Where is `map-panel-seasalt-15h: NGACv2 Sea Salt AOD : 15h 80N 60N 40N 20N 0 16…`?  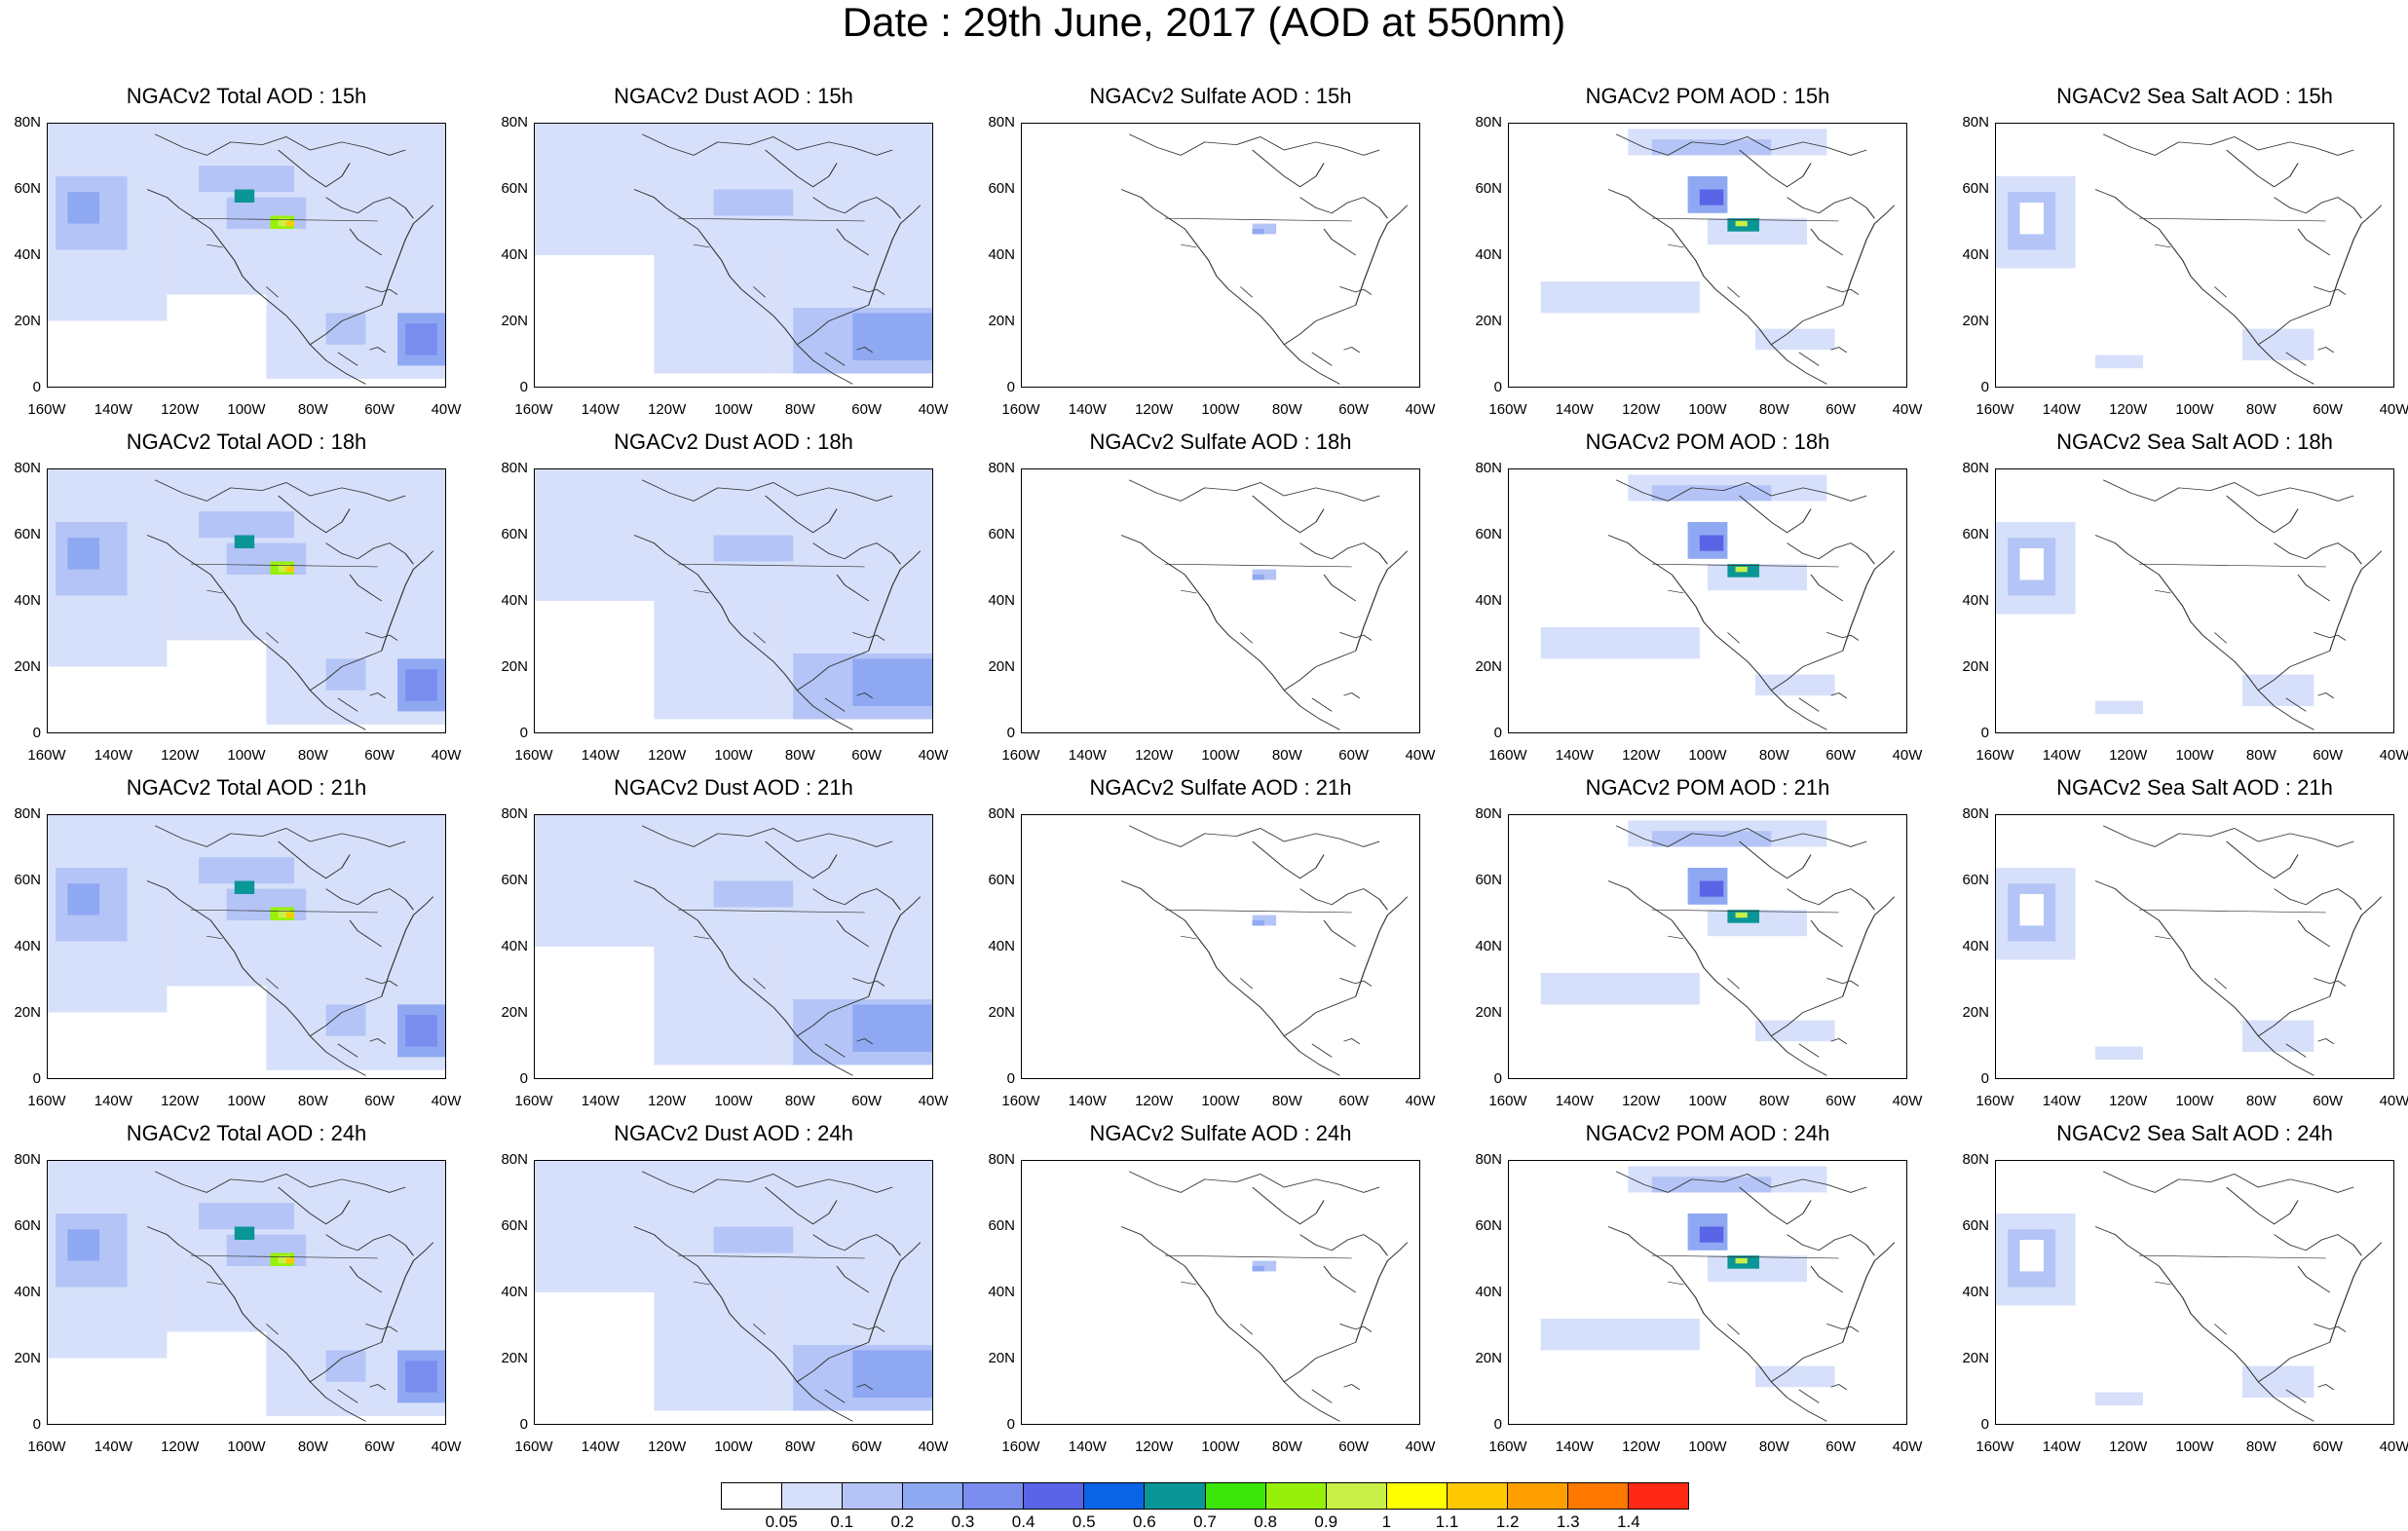 map-panel-seasalt-15h: NGACv2 Sea Salt AOD : 15h 80N 60N 40N 20N 0 16… is located at coordinates (2178, 254).